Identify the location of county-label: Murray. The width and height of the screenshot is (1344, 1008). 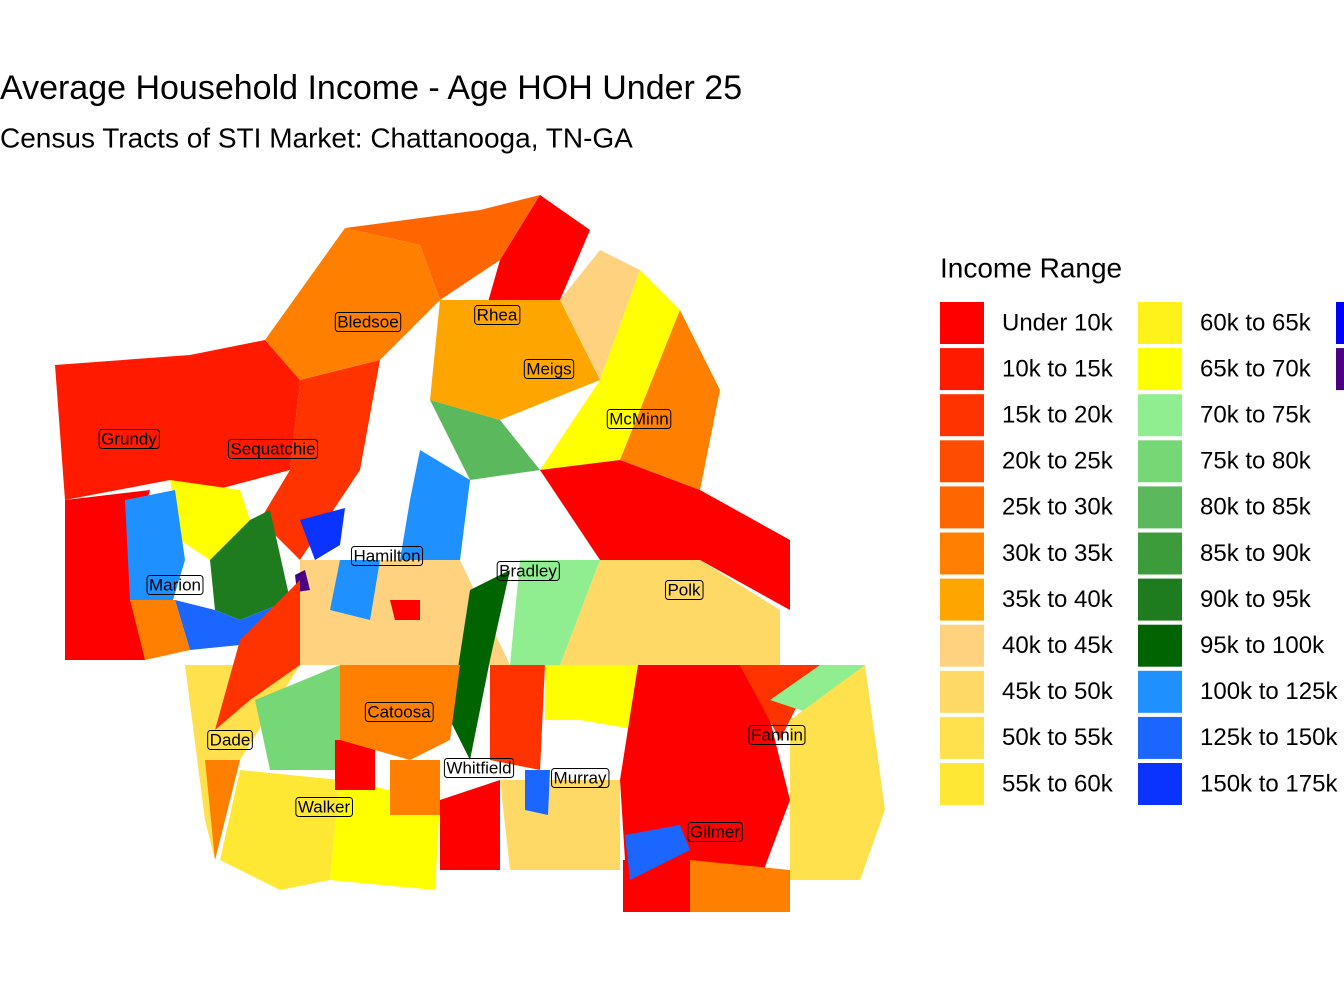
(580, 777).